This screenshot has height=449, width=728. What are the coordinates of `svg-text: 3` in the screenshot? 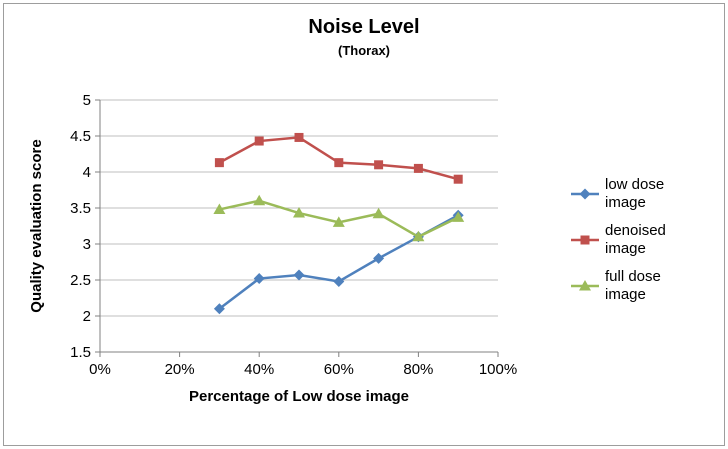 It's located at (87, 244).